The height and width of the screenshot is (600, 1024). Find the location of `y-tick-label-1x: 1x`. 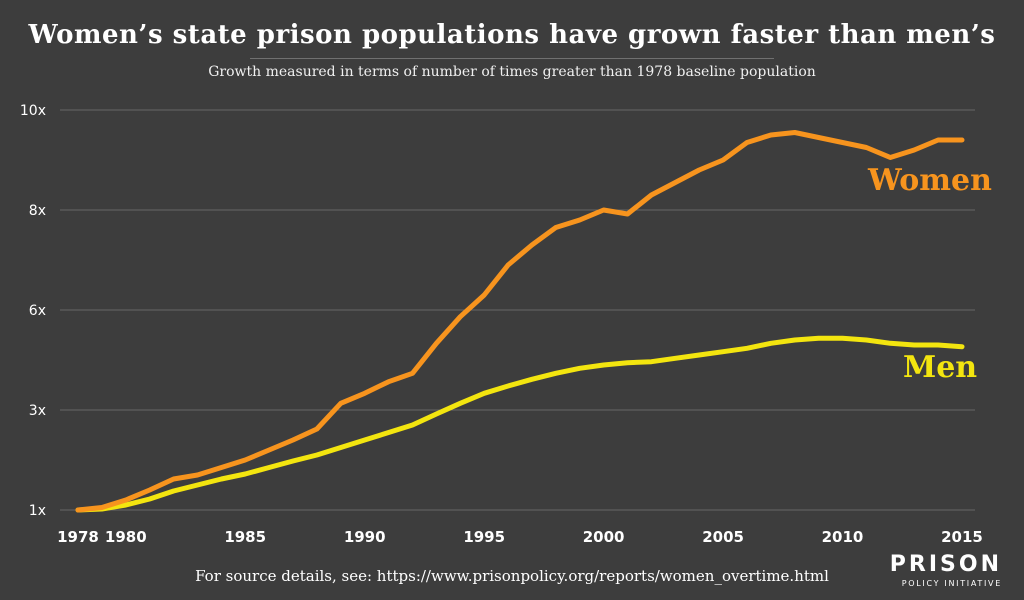

y-tick-label-1x: 1x is located at coordinates (37, 511).